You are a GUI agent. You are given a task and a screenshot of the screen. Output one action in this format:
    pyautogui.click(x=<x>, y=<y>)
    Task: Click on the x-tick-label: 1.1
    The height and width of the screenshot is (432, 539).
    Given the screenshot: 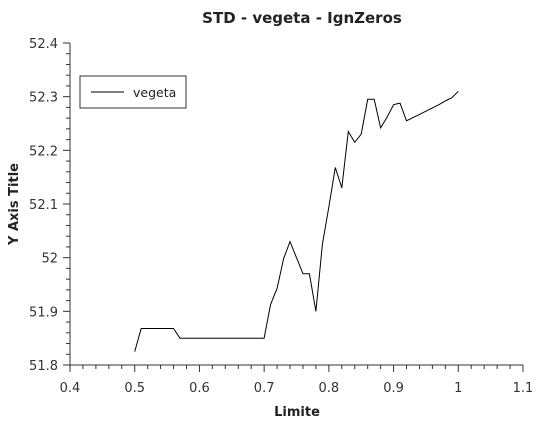 What is the action you would take?
    pyautogui.click(x=523, y=388)
    